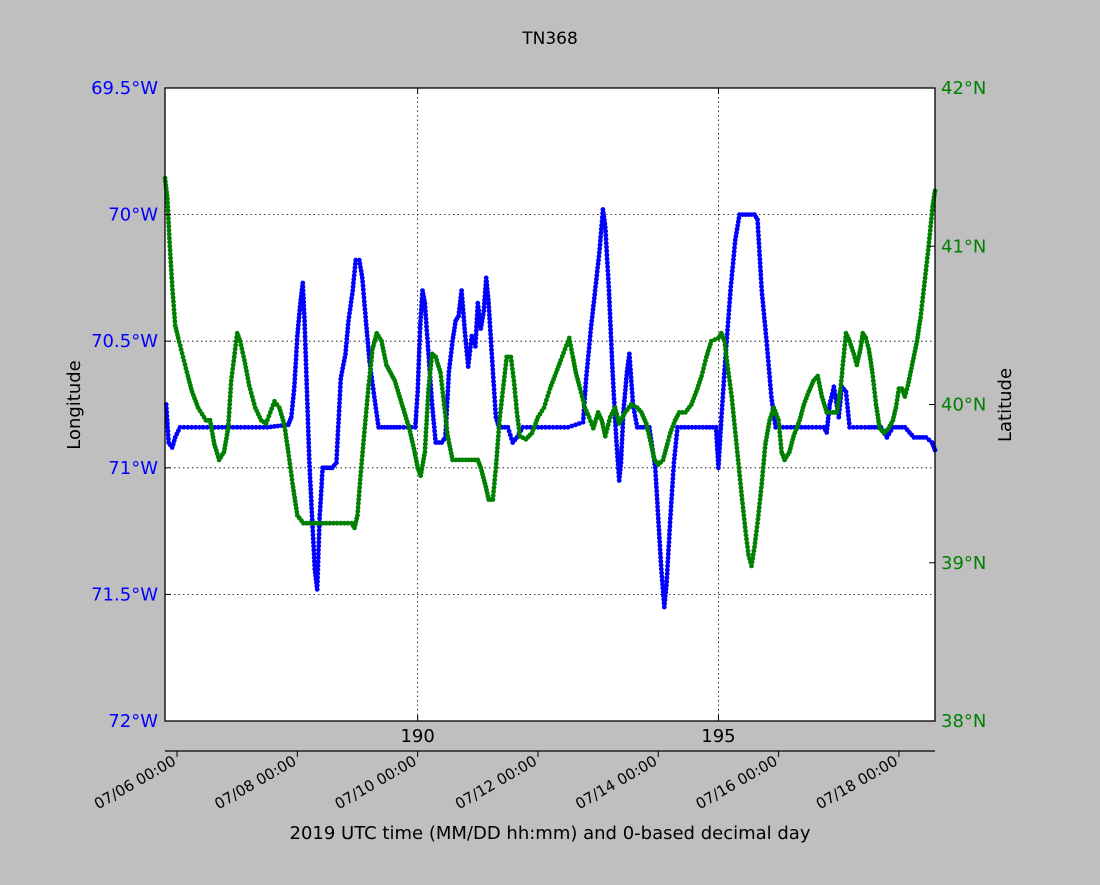 This screenshot has height=885, width=1100. I want to click on y-left-tick-label: 71°W, so click(133, 468).